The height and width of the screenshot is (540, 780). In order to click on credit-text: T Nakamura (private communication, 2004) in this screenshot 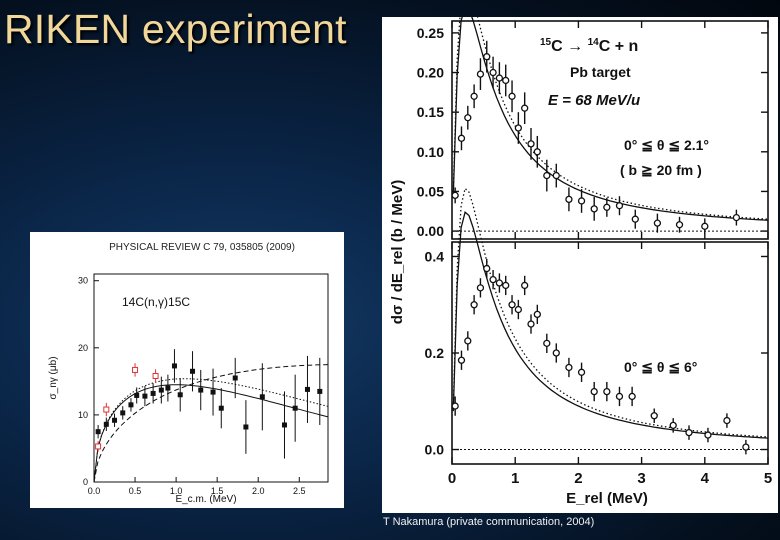, I will do `click(489, 522)`.